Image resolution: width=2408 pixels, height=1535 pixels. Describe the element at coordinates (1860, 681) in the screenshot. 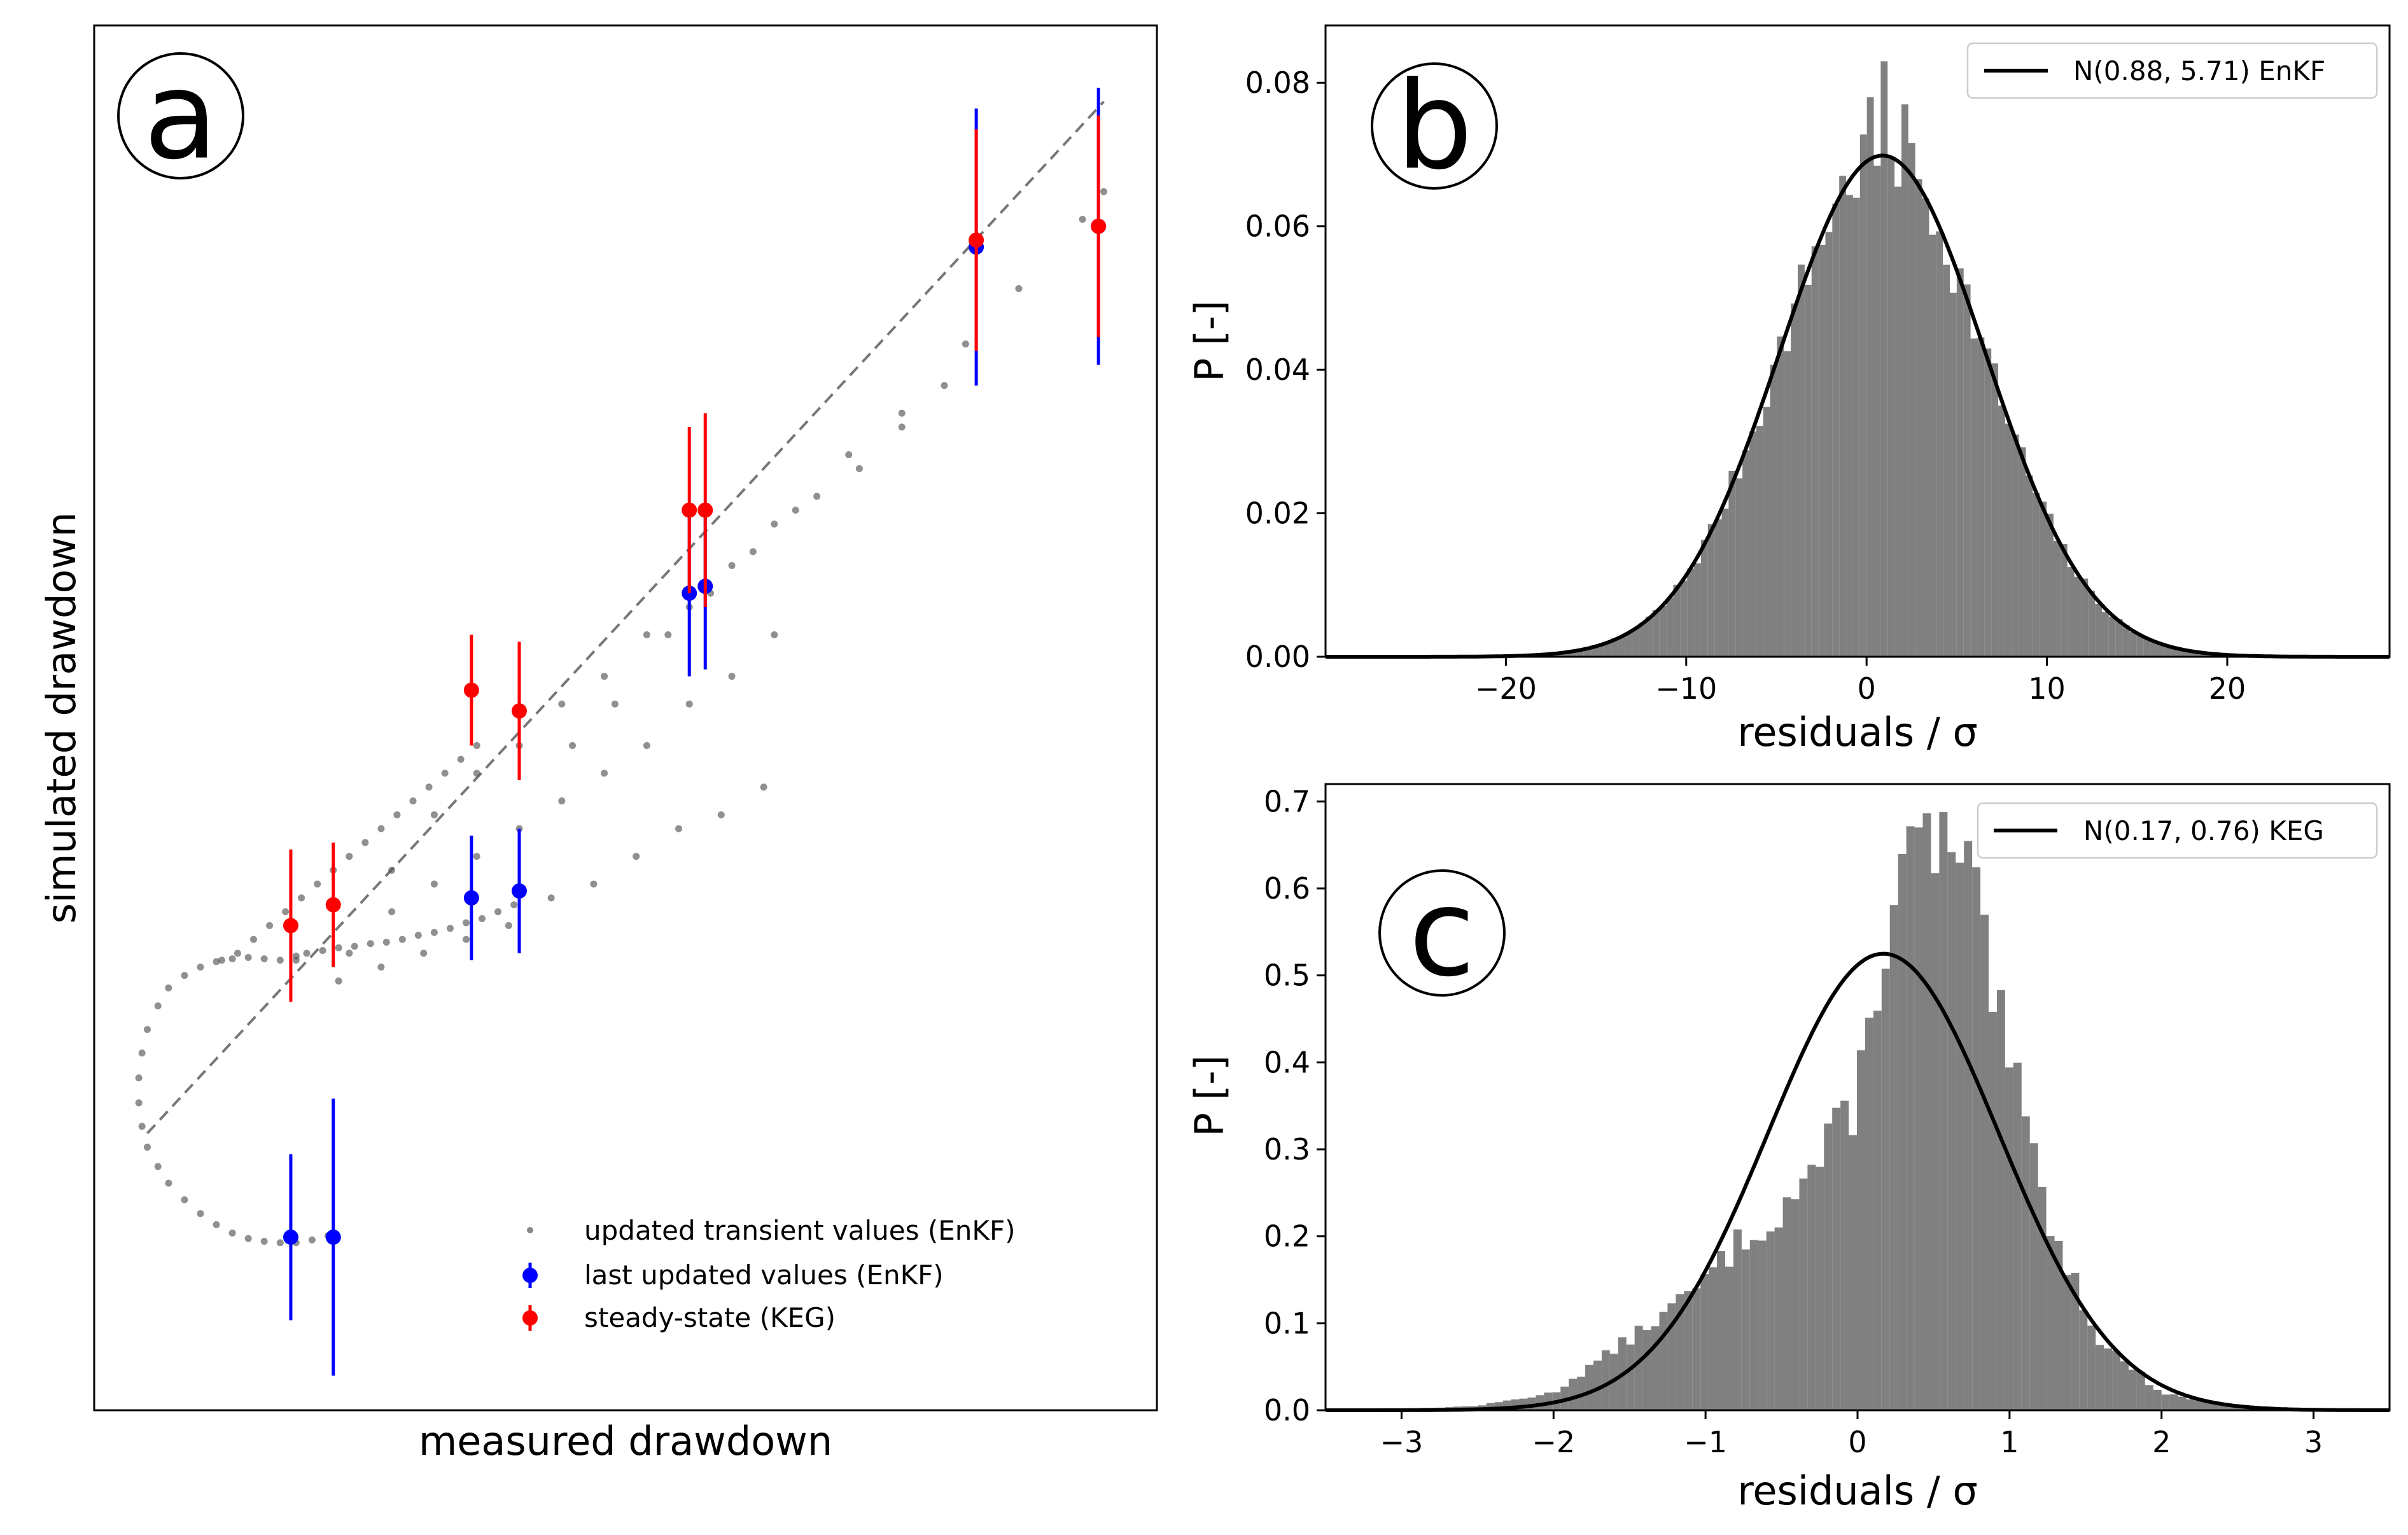

I see `x-ticks: −20 −10 0 10 20` at that location.